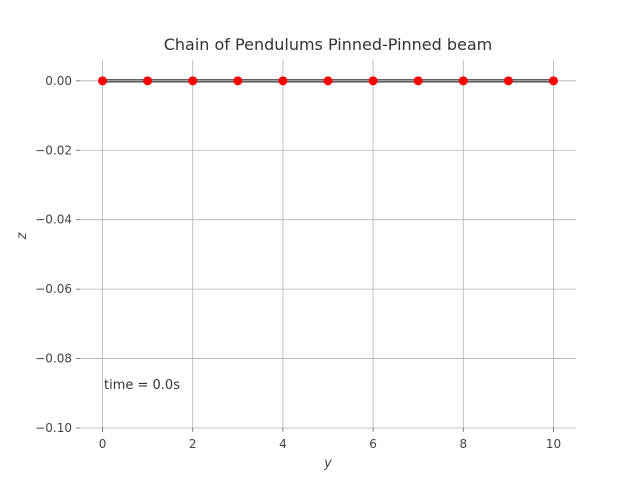 This screenshot has width=640, height=484. Describe the element at coordinates (58, 81) in the screenshot. I see `y-tick-label: 0.00` at that location.